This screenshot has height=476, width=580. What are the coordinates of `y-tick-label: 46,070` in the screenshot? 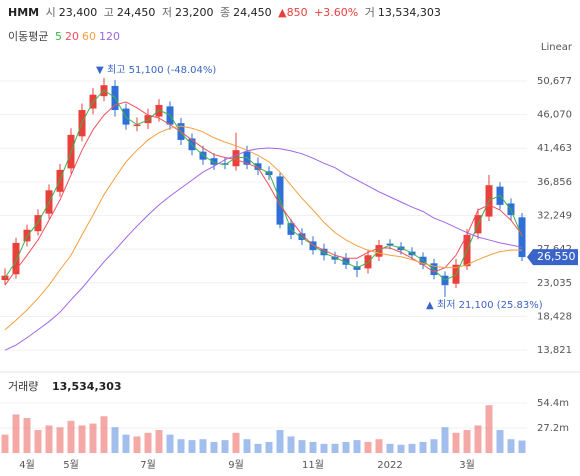 It's located at (554, 115).